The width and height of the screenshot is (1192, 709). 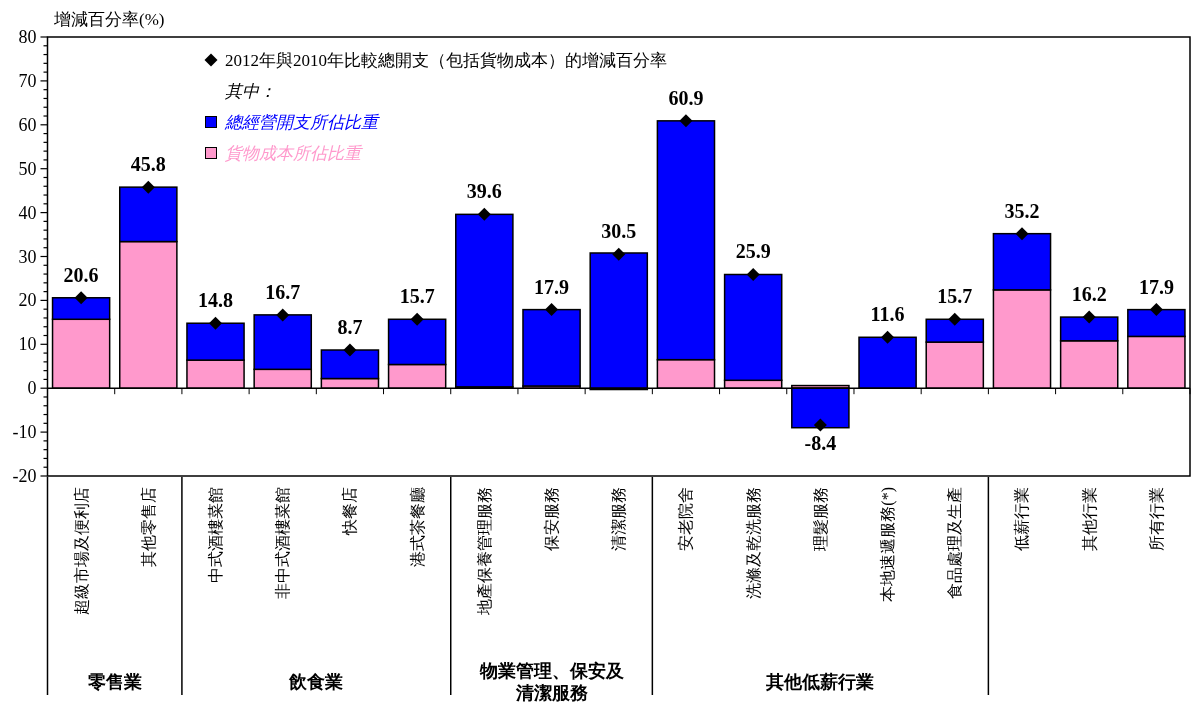 What do you see at coordinates (820, 443) in the screenshot?
I see `data-label: -8.4` at bounding box center [820, 443].